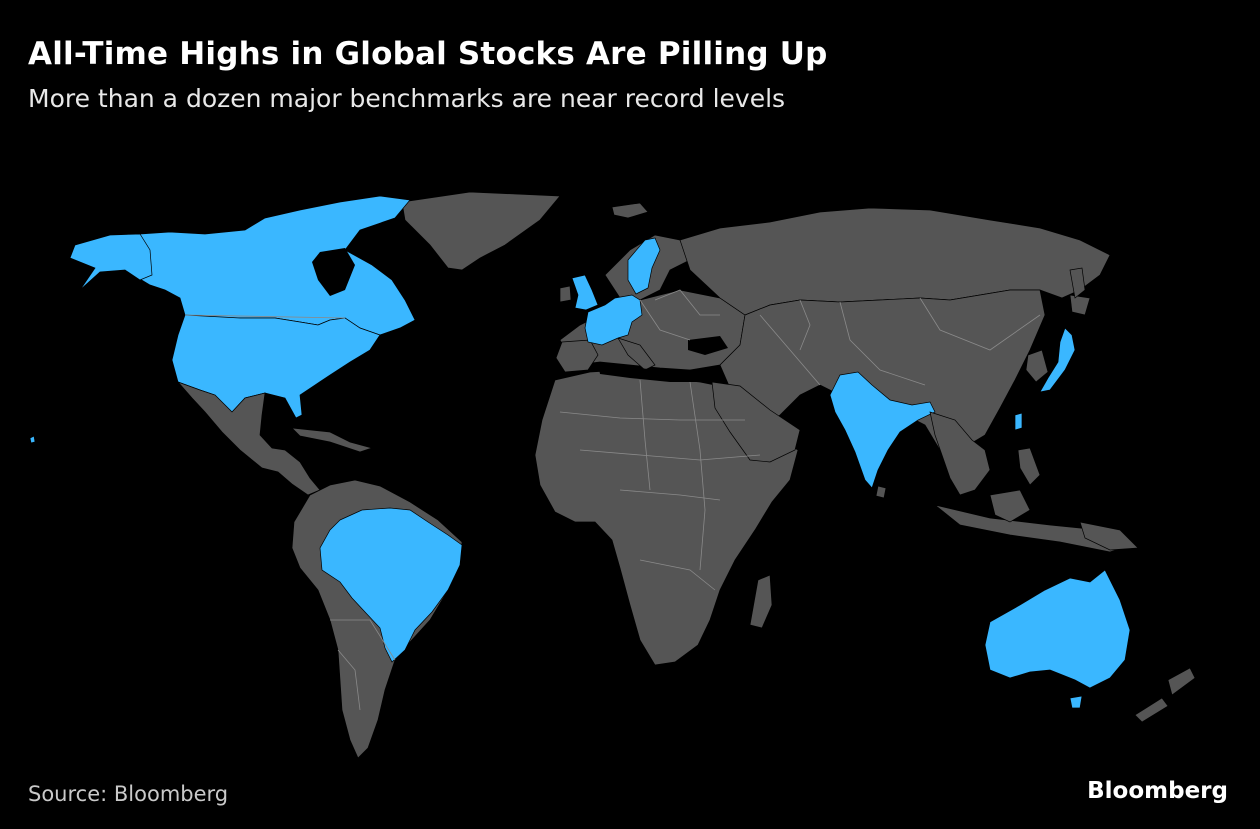  What do you see at coordinates (1151, 710) in the screenshot?
I see `region-new-zealand-south` at bounding box center [1151, 710].